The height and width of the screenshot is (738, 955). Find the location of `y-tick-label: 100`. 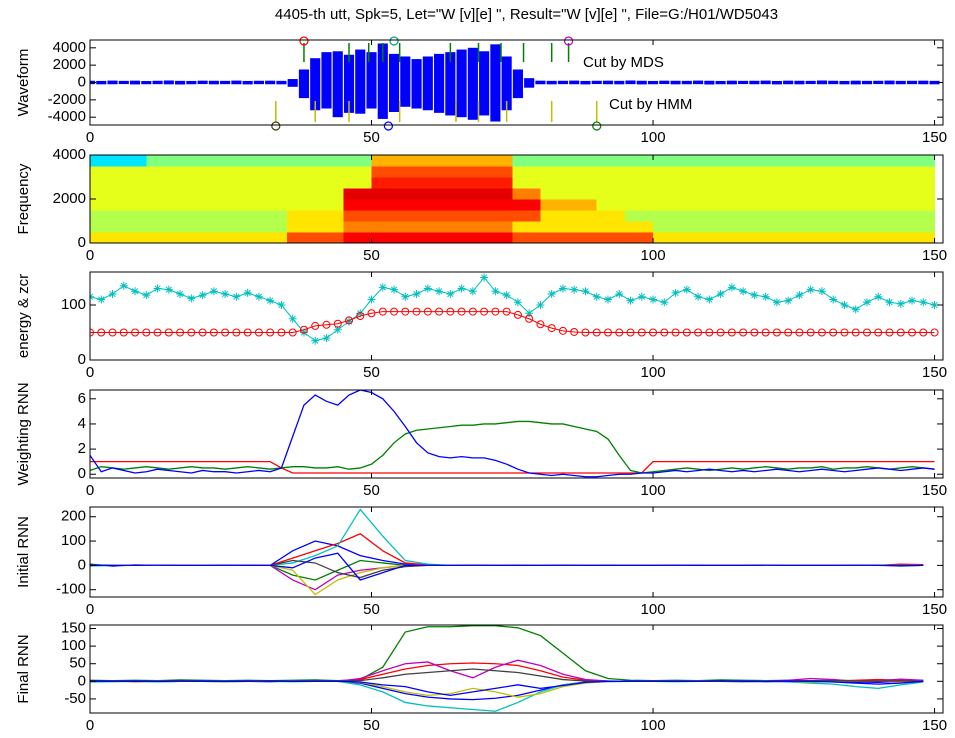

y-tick-label: 100 is located at coordinates (73, 645).